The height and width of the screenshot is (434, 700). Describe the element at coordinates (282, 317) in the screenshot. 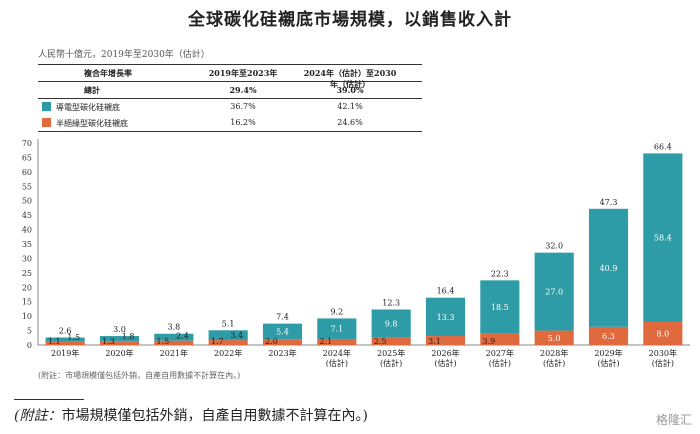

I see `data-label-total: 7.4` at that location.